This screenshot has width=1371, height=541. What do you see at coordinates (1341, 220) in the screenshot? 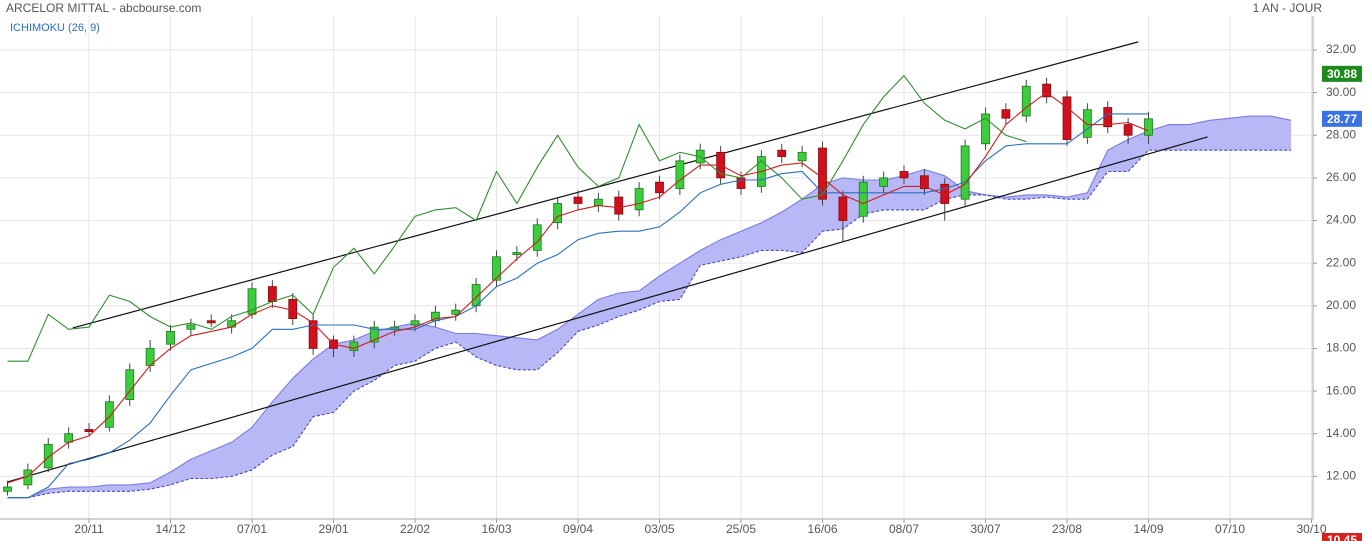
I see `y-tick-label: 24.00` at bounding box center [1341, 220].